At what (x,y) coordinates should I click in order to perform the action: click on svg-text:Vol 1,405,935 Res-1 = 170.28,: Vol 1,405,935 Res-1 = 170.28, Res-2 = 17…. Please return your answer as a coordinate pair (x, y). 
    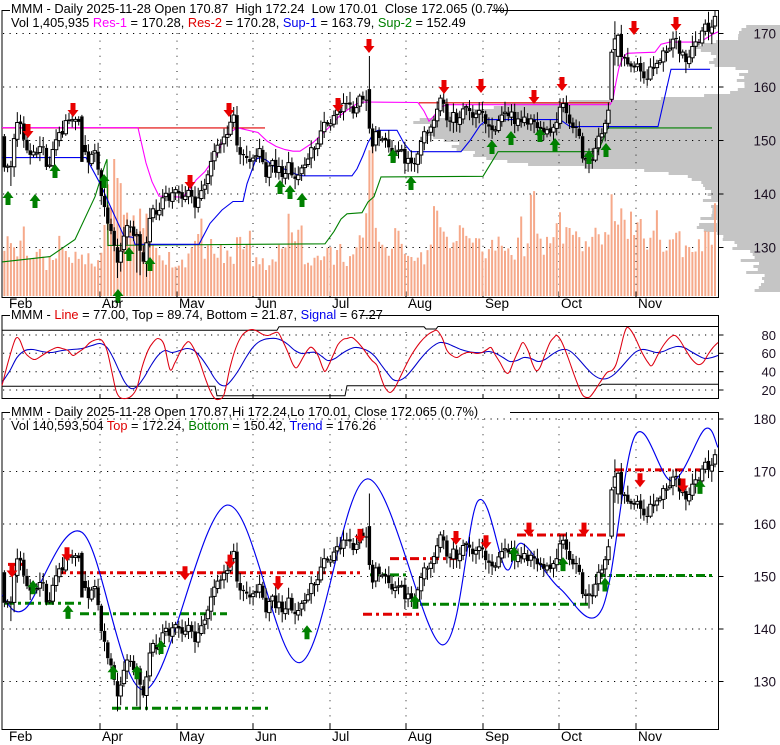
    Looking at the image, I should click on (238, 22).